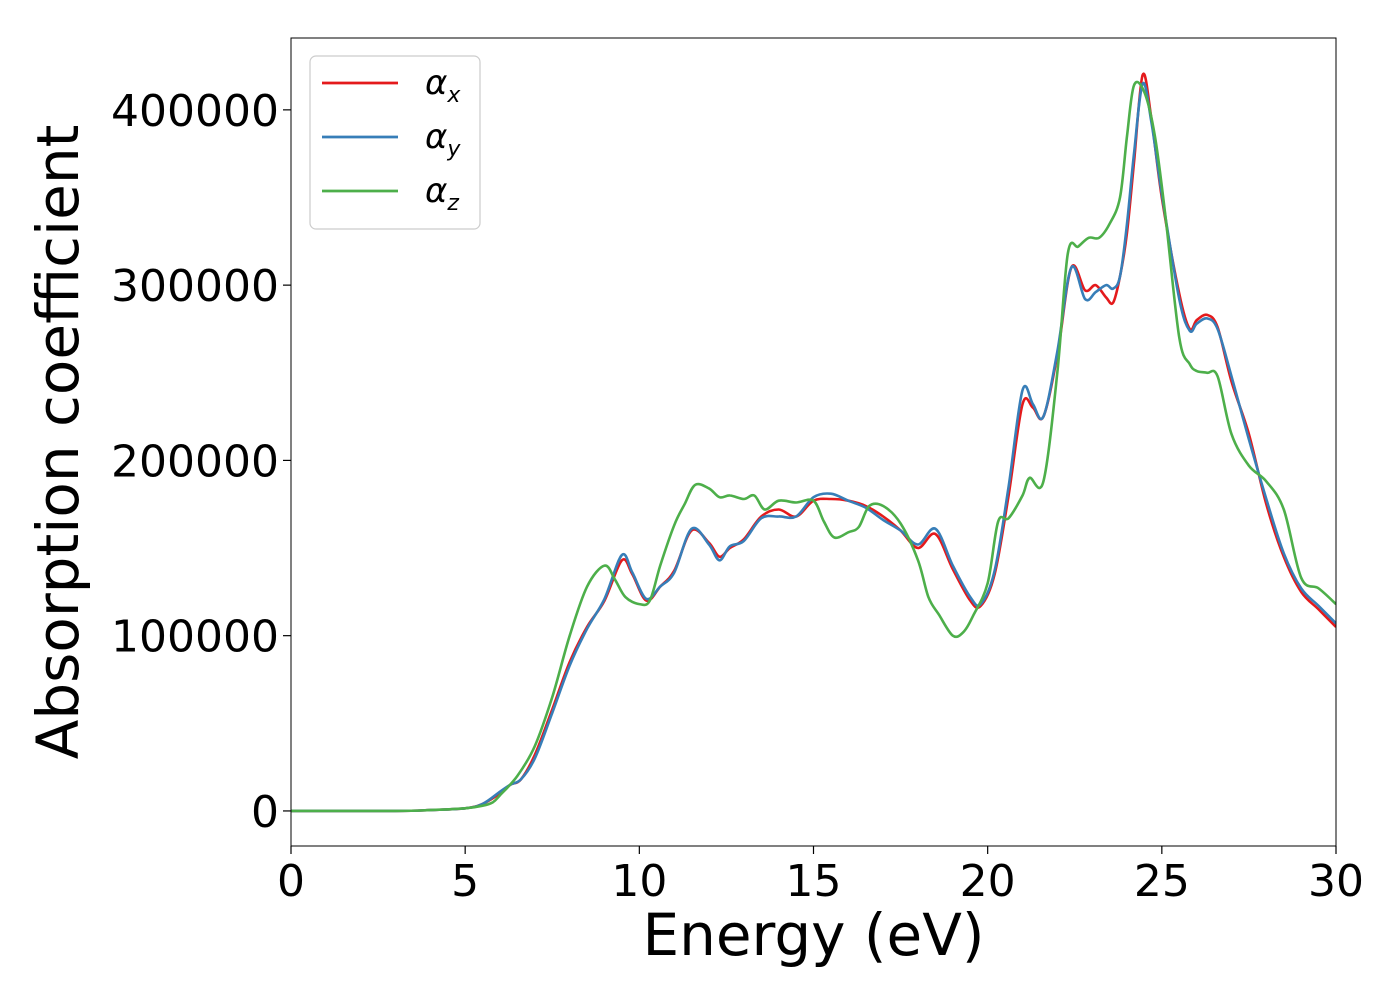 This screenshot has height=1000, width=1400. I want to click on x-tick-label: 15, so click(814, 881).